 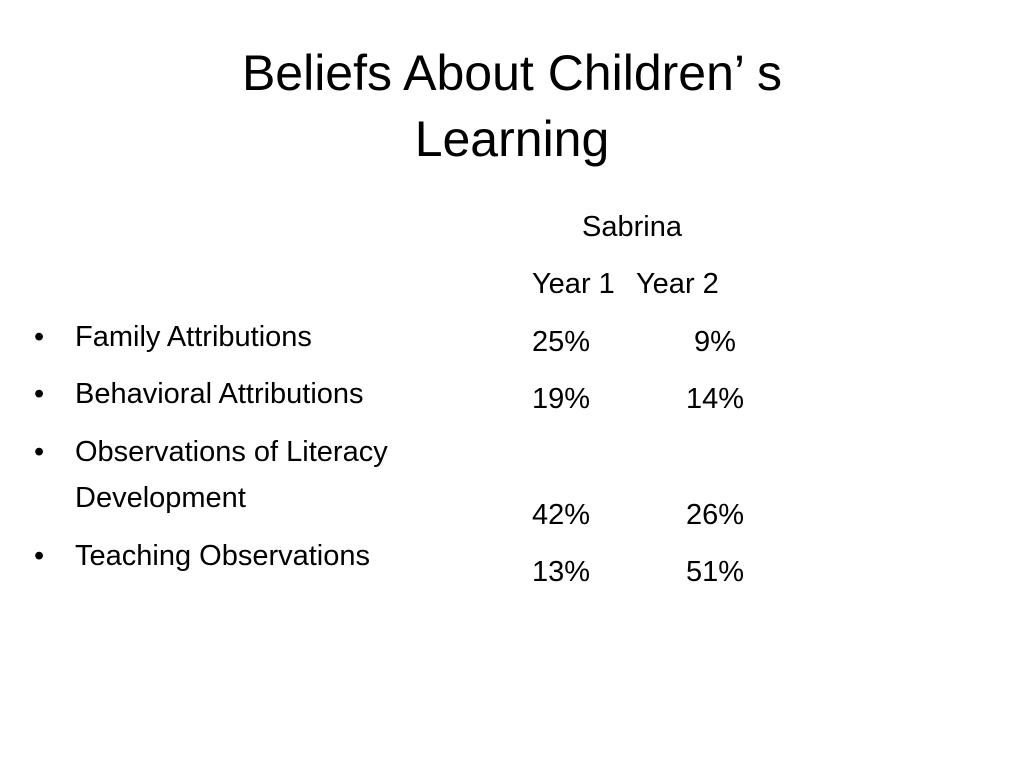 I want to click on table-cell: 9%, so click(x=715, y=342).